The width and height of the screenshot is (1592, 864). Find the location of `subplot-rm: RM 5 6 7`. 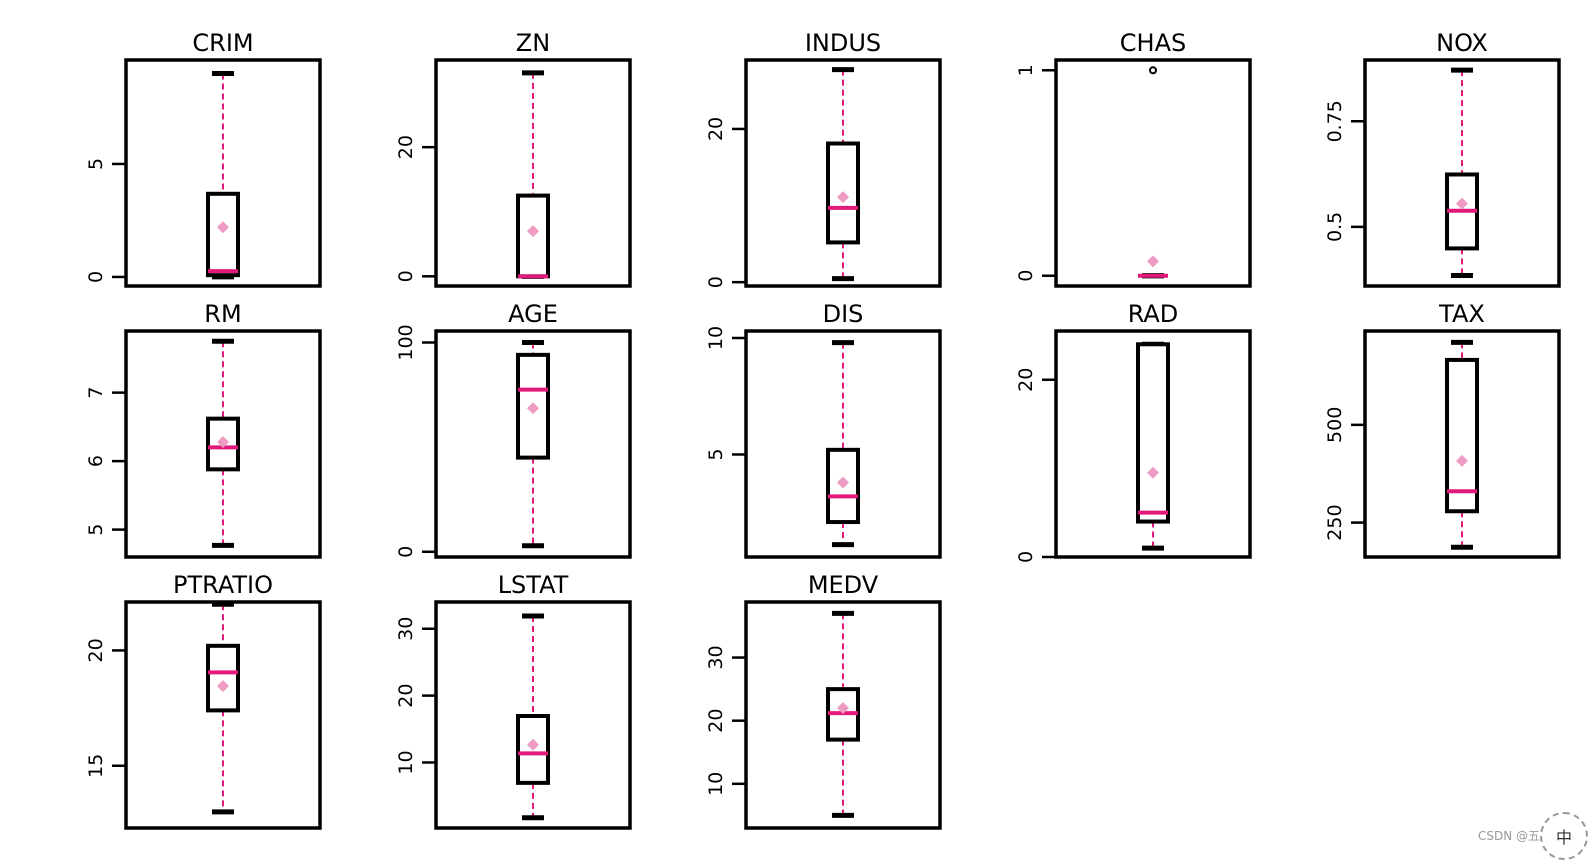

subplot-rm: RM 5 6 7 is located at coordinates (203, 429).